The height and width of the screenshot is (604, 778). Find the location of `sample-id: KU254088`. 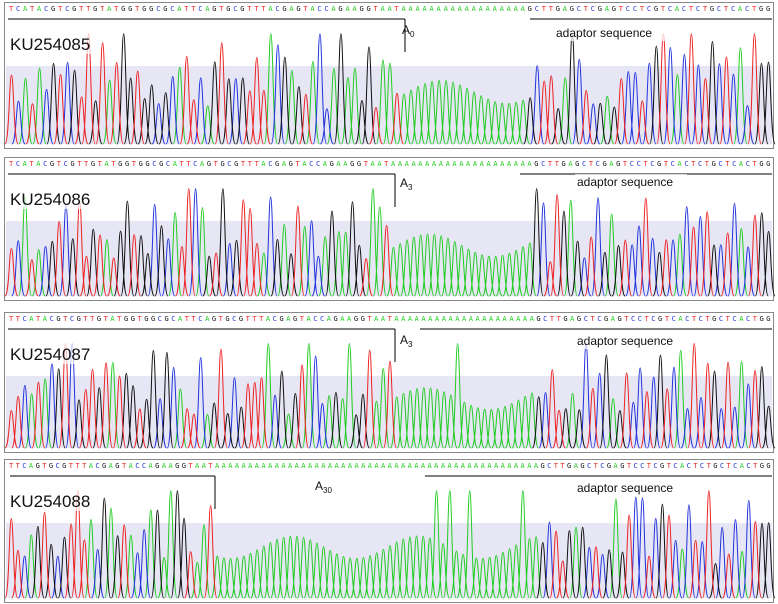

sample-id: KU254088 is located at coordinates (50, 501).